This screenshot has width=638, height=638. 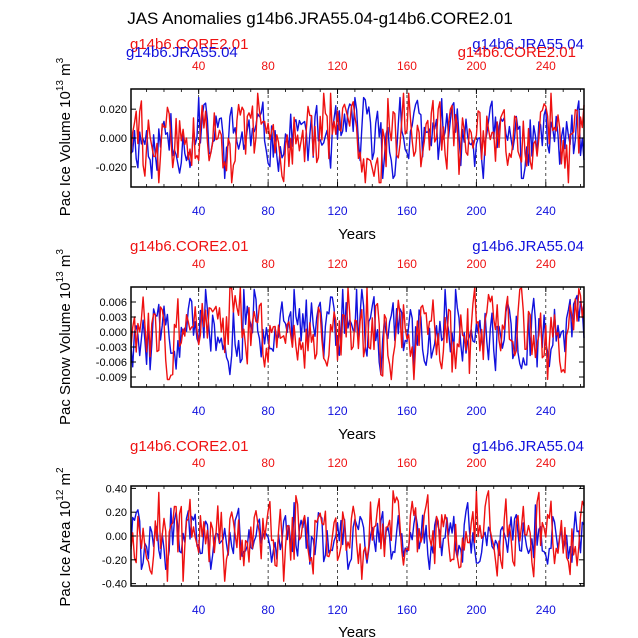 I want to click on y-tick-label: 0.00, so click(x=116, y=537).